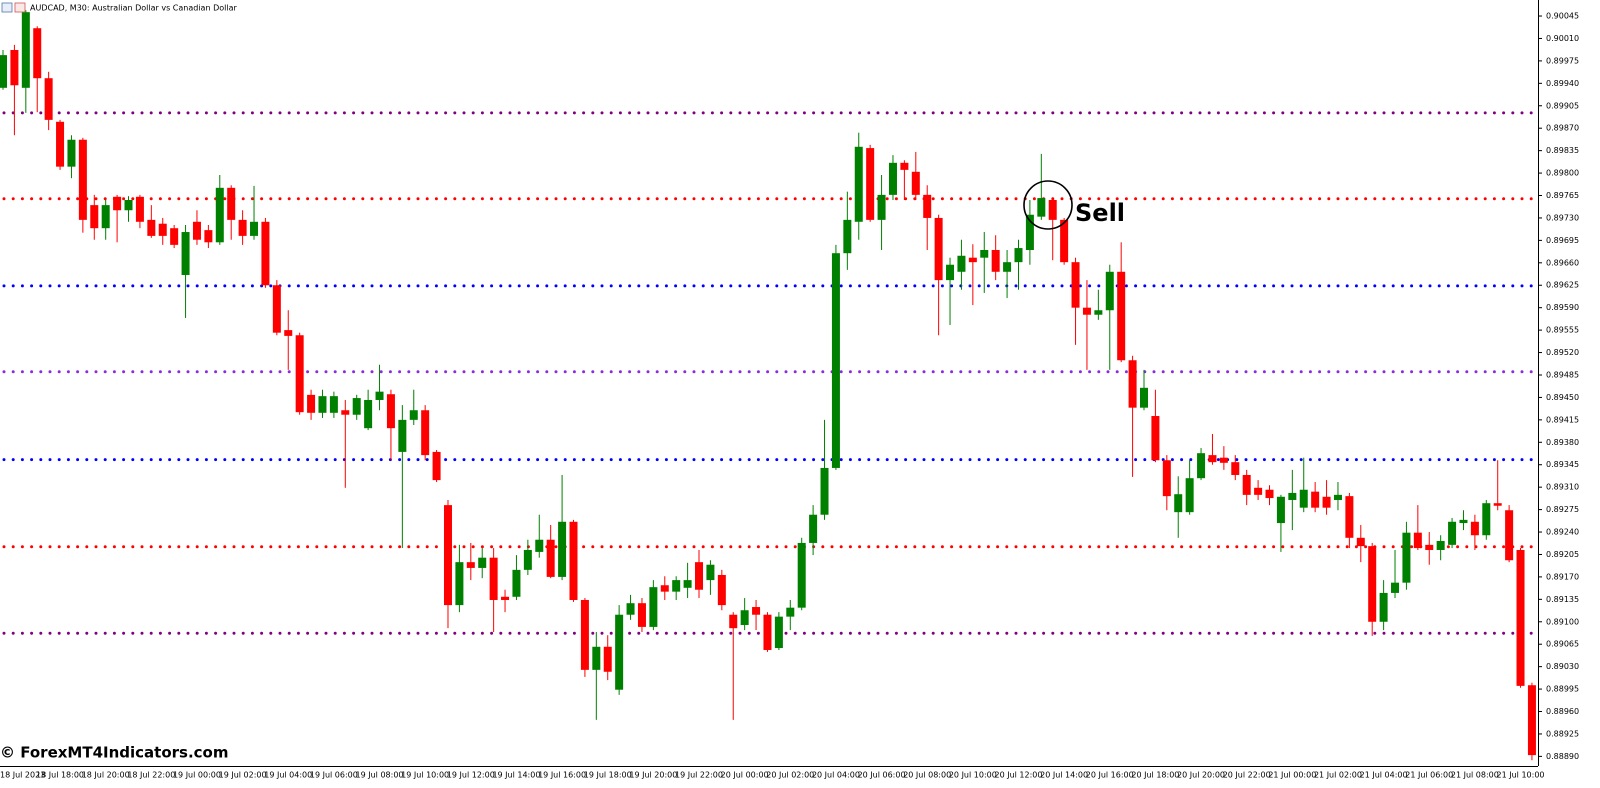 The image size is (1600, 788). Describe the element at coordinates (1562, 16) in the screenshot. I see `y-tick-label: 0.90045` at that location.